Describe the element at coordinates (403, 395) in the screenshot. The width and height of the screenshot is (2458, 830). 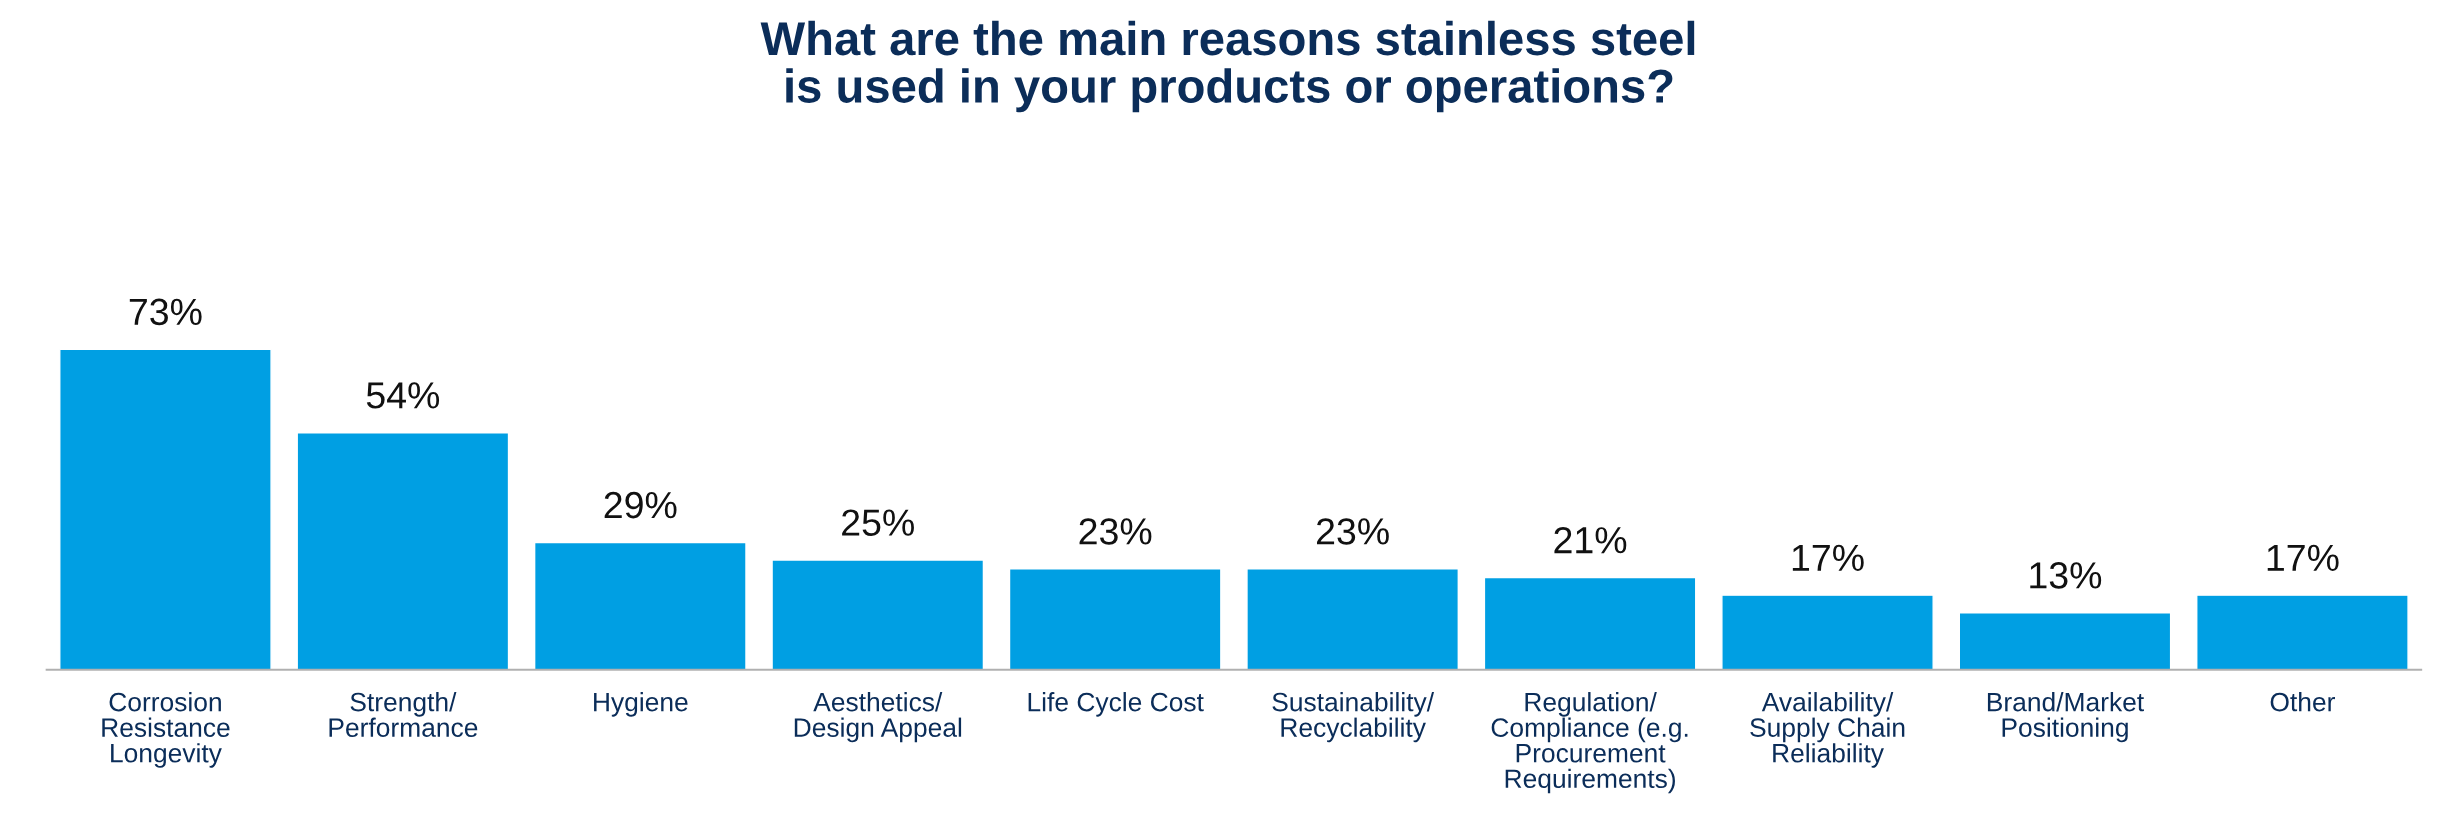
I see `data-label: 54%` at that location.